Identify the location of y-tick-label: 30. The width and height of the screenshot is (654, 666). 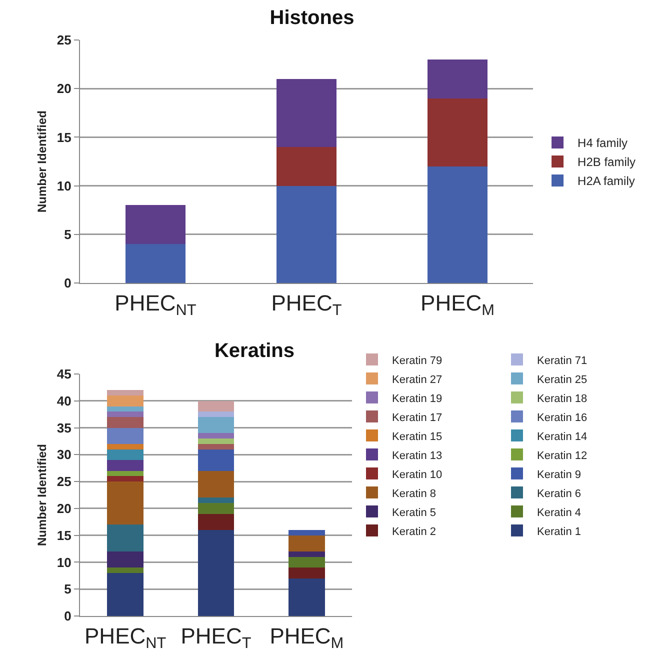
(64, 454).